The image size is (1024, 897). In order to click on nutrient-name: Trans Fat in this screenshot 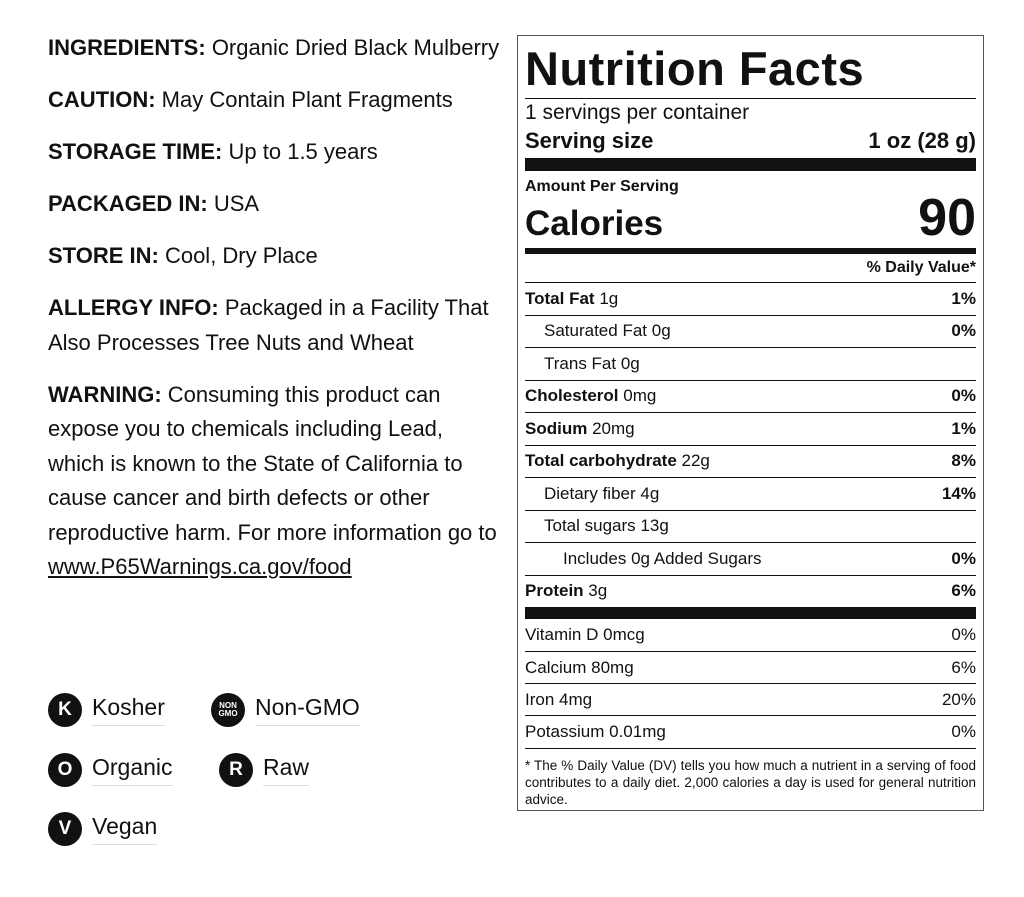, I will do `click(580, 363)`.